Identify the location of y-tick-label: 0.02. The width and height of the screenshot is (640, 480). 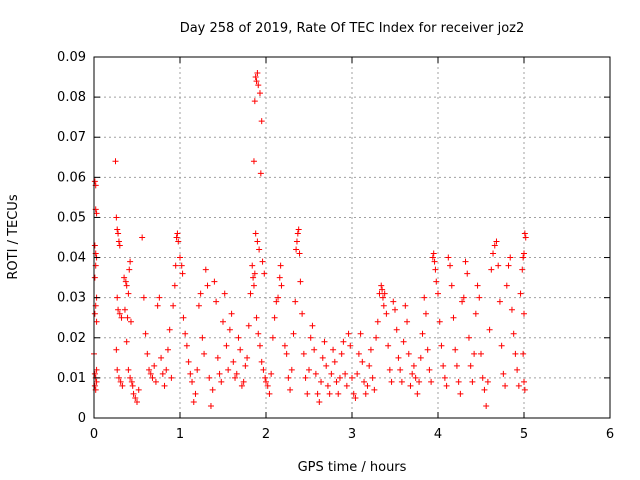
(71, 338).